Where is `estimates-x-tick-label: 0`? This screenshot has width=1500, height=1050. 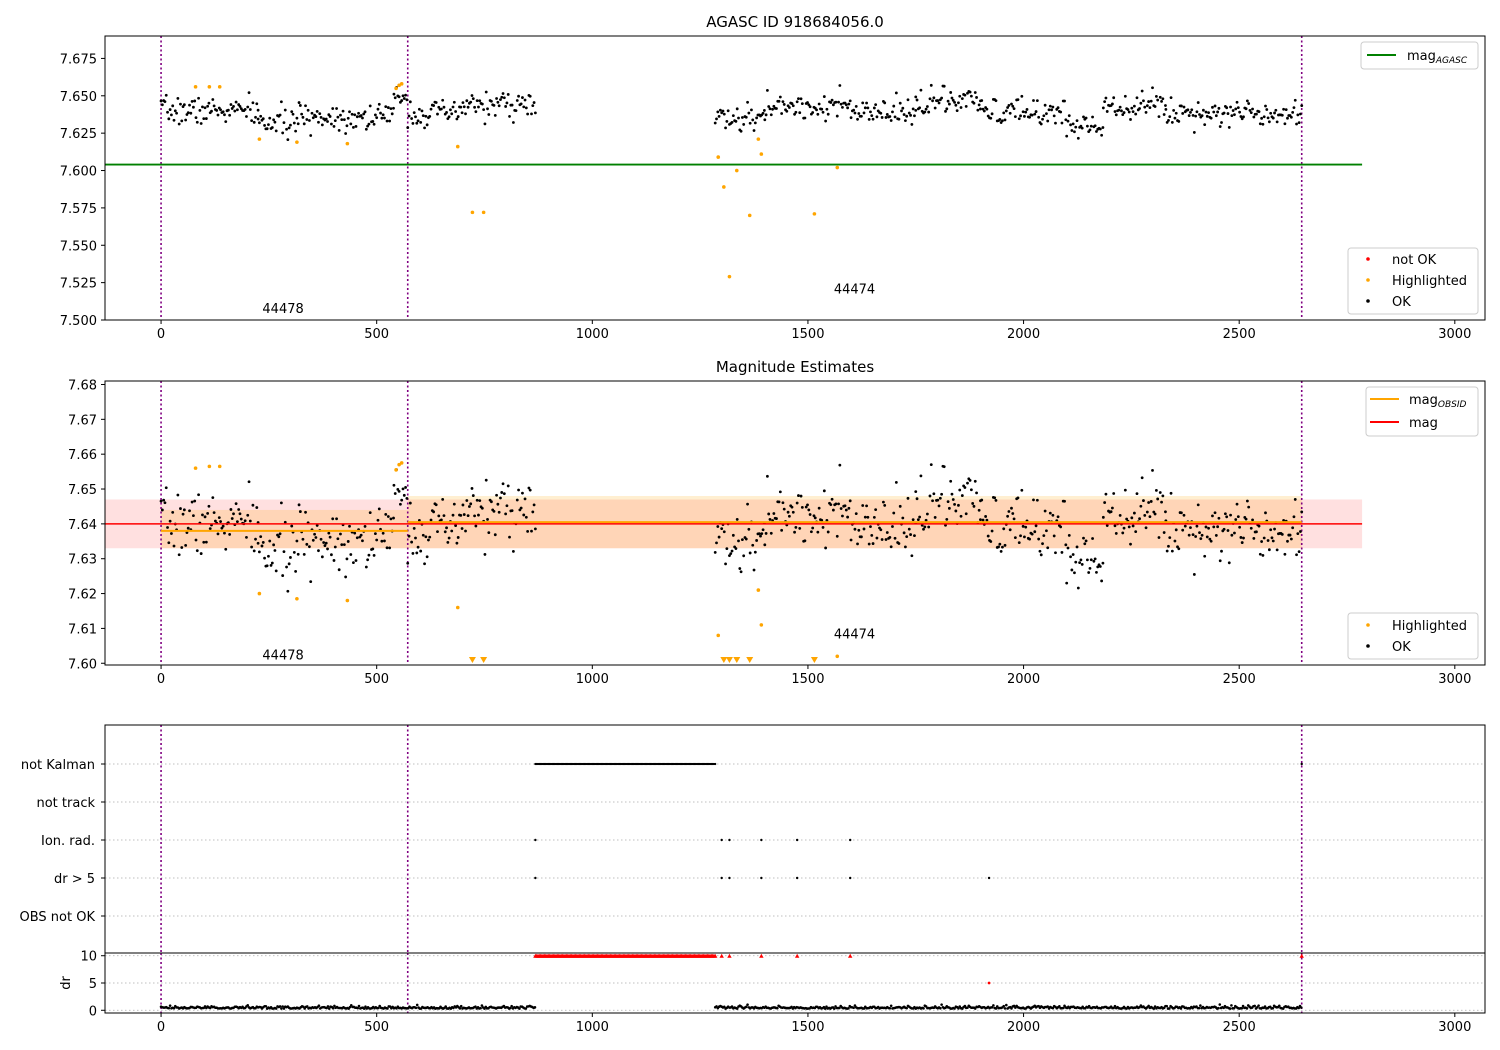
estimates-x-tick-label: 0 is located at coordinates (161, 679).